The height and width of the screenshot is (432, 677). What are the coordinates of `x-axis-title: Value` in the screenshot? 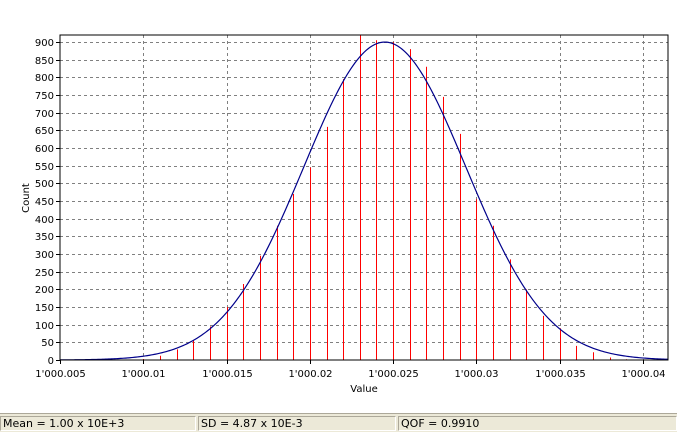 It's located at (363, 389).